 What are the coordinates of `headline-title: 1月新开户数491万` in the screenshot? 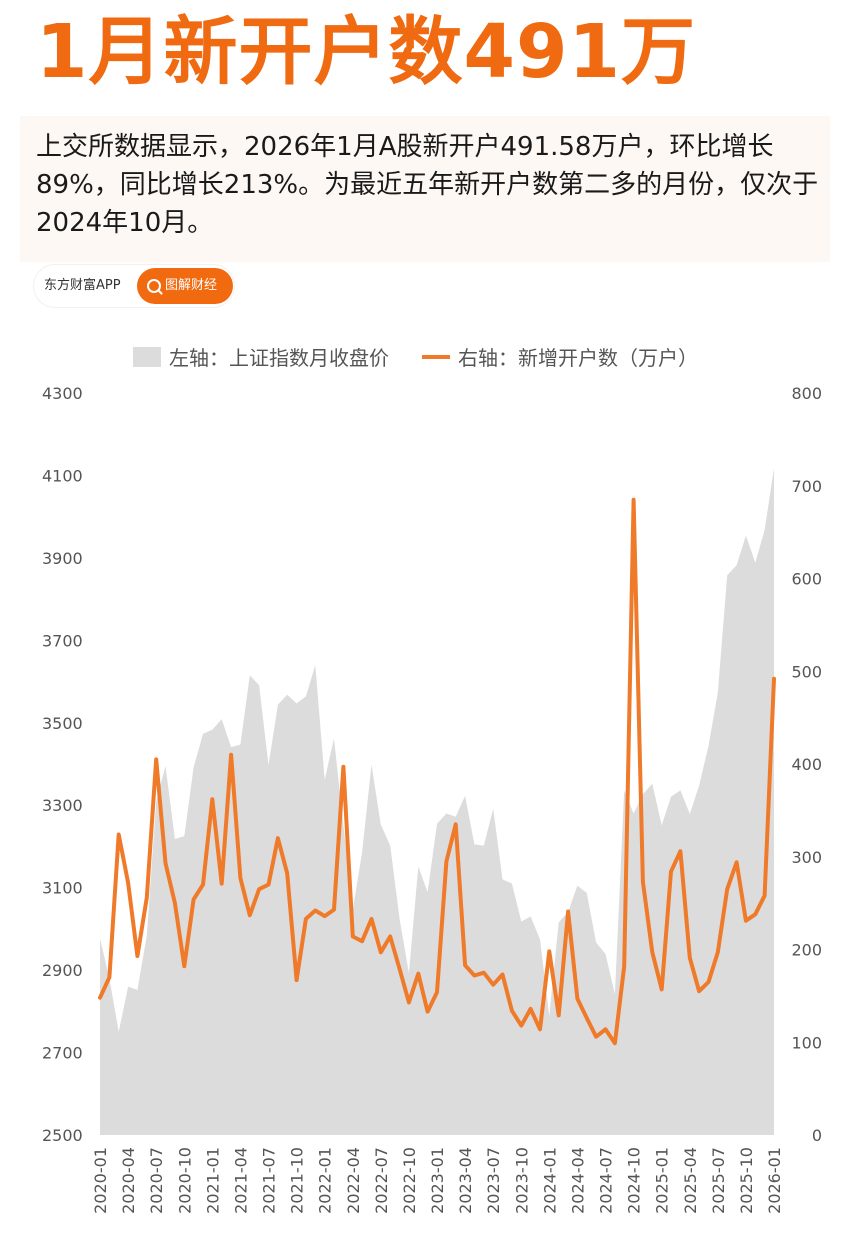 It's located at (366, 52).